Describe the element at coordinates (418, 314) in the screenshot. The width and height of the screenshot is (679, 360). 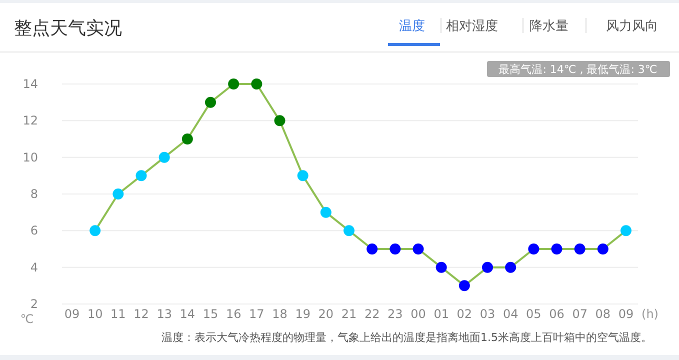
I see `x-tick-label: 00` at that location.